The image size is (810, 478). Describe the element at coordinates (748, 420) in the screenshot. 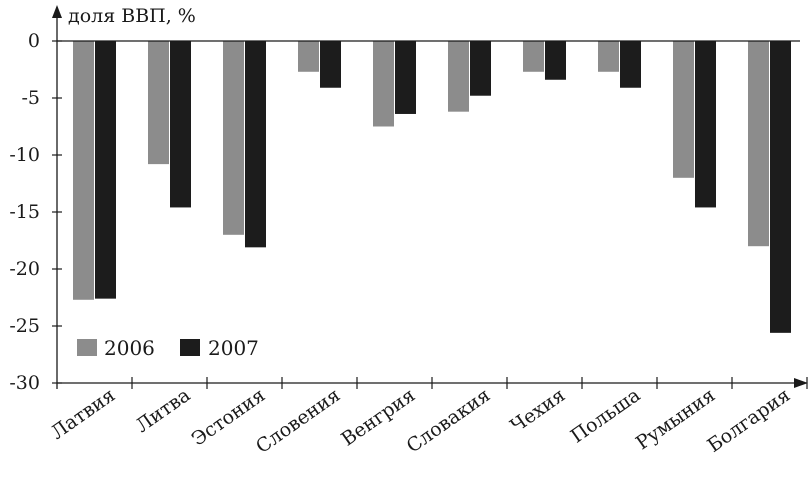

I see `x-tick-label-10: Болгария` at that location.